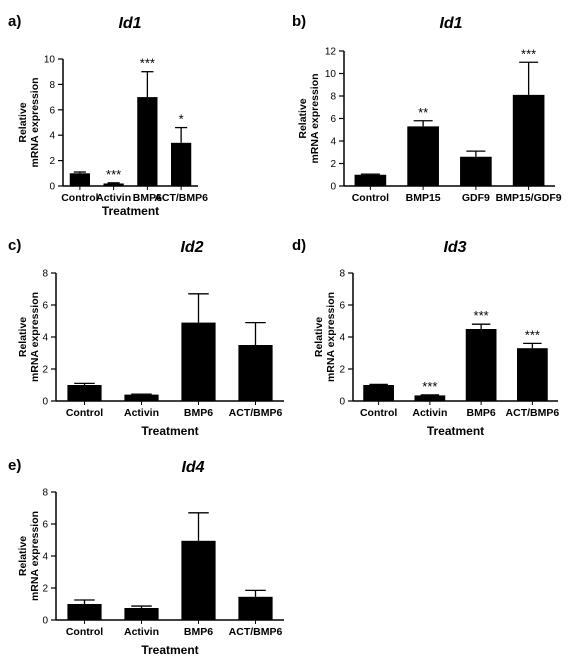 Image resolution: width=587 pixels, height=670 pixels. Describe the element at coordinates (14, 465) in the screenshot. I see `panel-letter: e)` at that location.